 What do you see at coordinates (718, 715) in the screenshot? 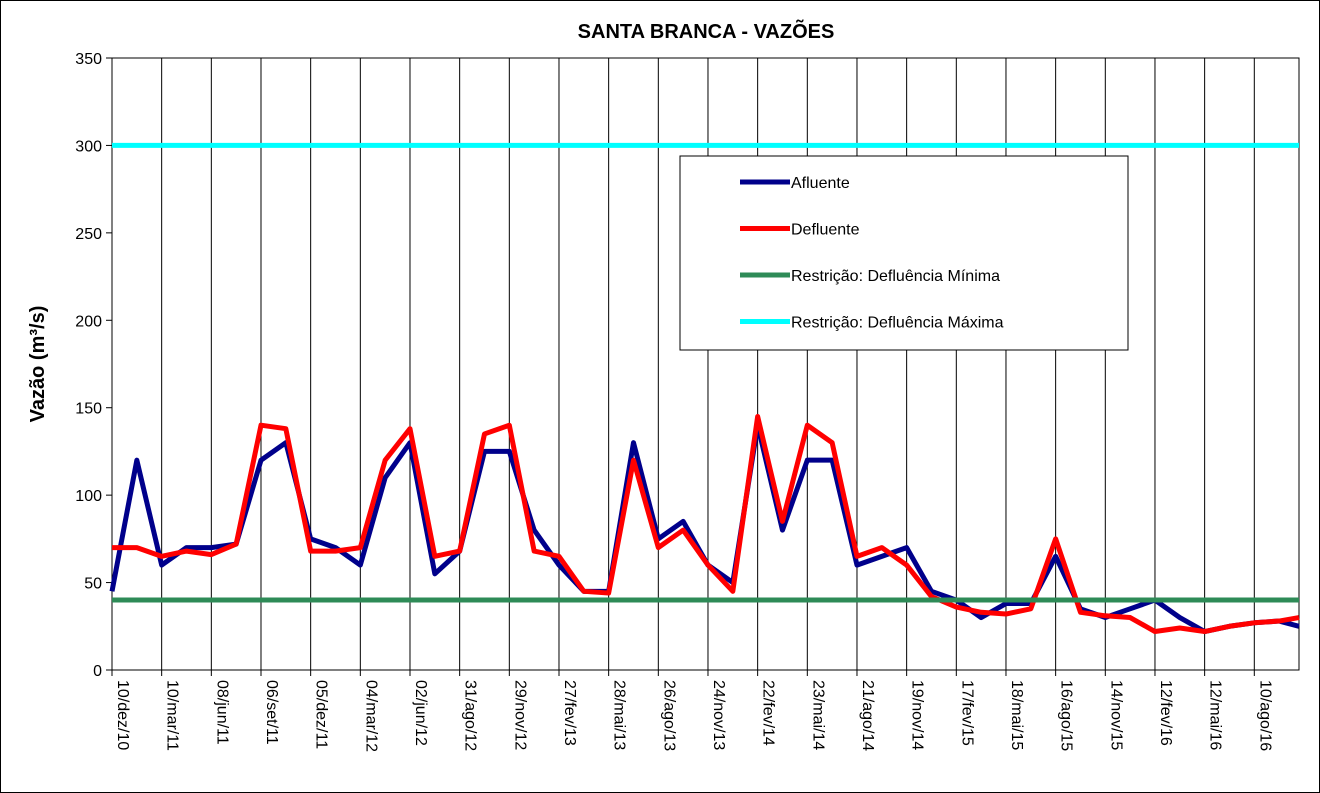
I see `x-tick-label: 24/nov/13` at bounding box center [718, 715].